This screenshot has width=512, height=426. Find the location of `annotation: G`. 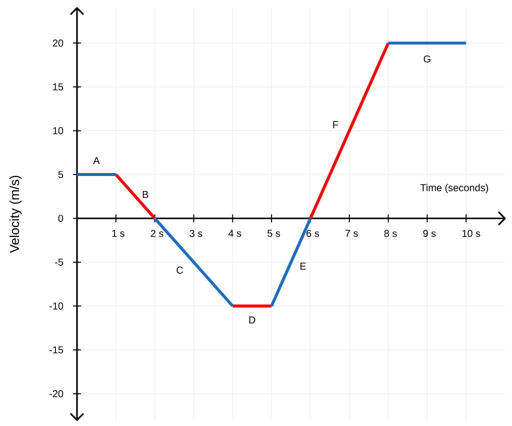

annotation: G is located at coordinates (427, 59).